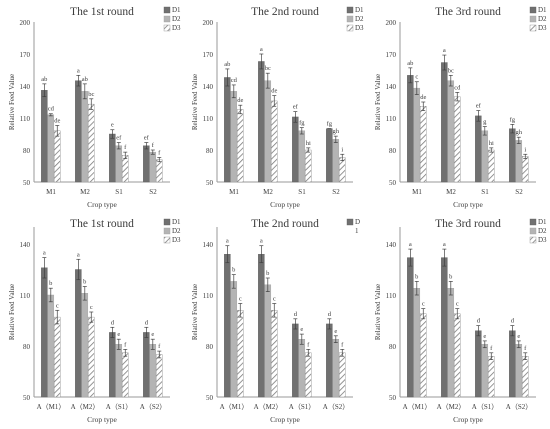 The width and height of the screenshot is (550, 429). What do you see at coordinates (342, 149) in the screenshot?
I see `significance-letter: i` at bounding box center [342, 149].